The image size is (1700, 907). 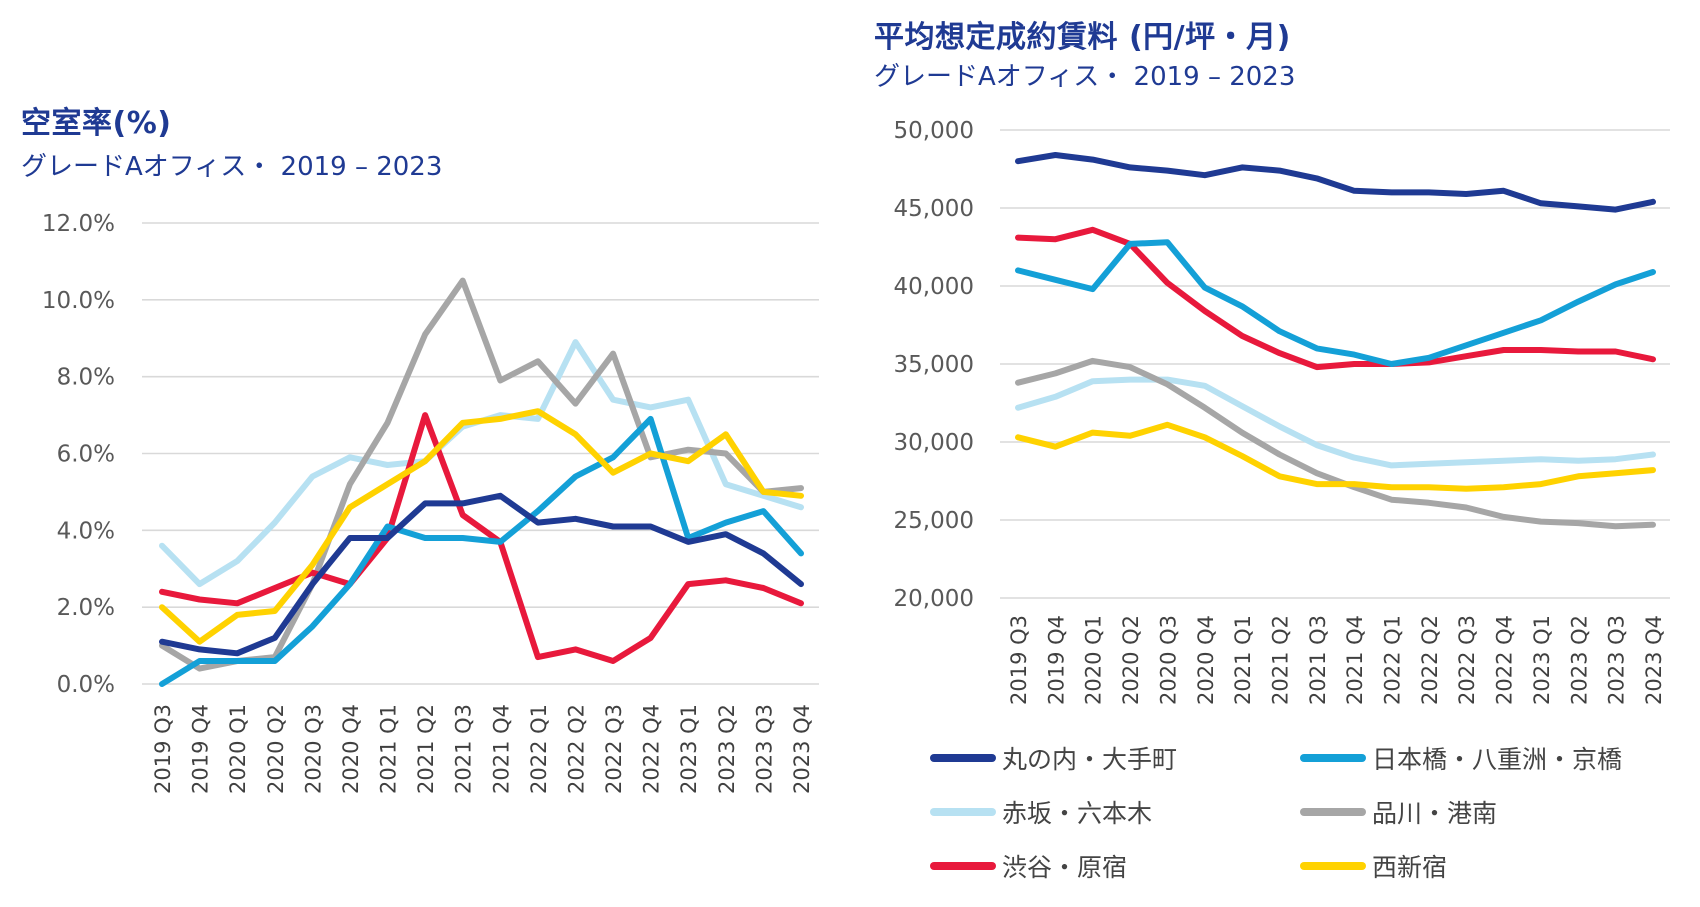 What do you see at coordinates (689, 749) in the screenshot?
I see `x-tick-label: 2023 Q1` at bounding box center [689, 749].